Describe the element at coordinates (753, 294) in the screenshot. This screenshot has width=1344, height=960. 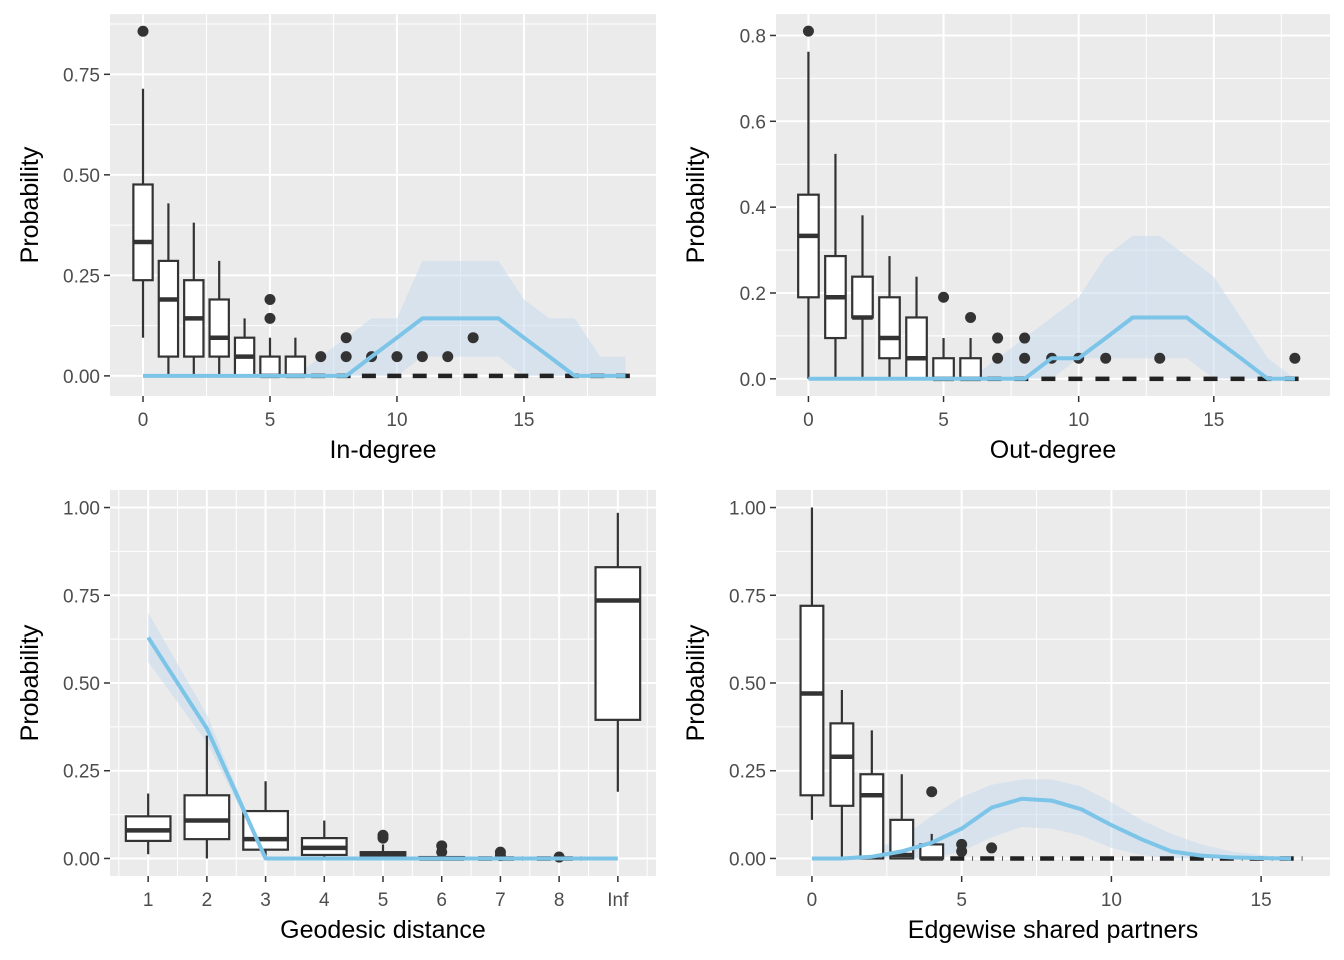
I see `y-tick-label: 0.2` at that location.